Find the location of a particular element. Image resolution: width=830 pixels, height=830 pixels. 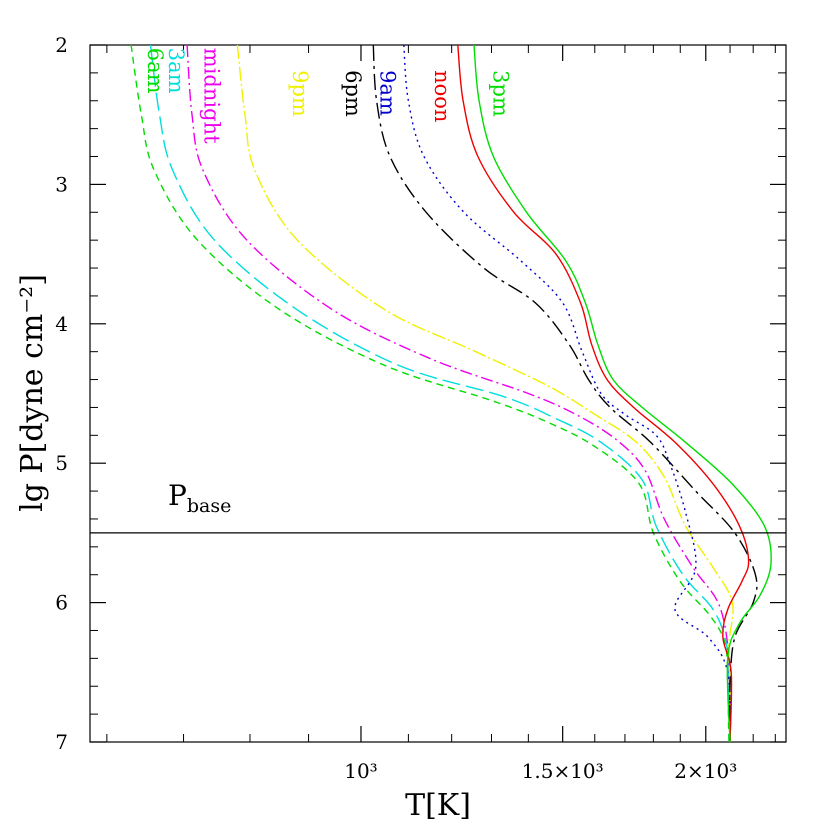

x-tick-label: 10³ is located at coordinates (360, 771).